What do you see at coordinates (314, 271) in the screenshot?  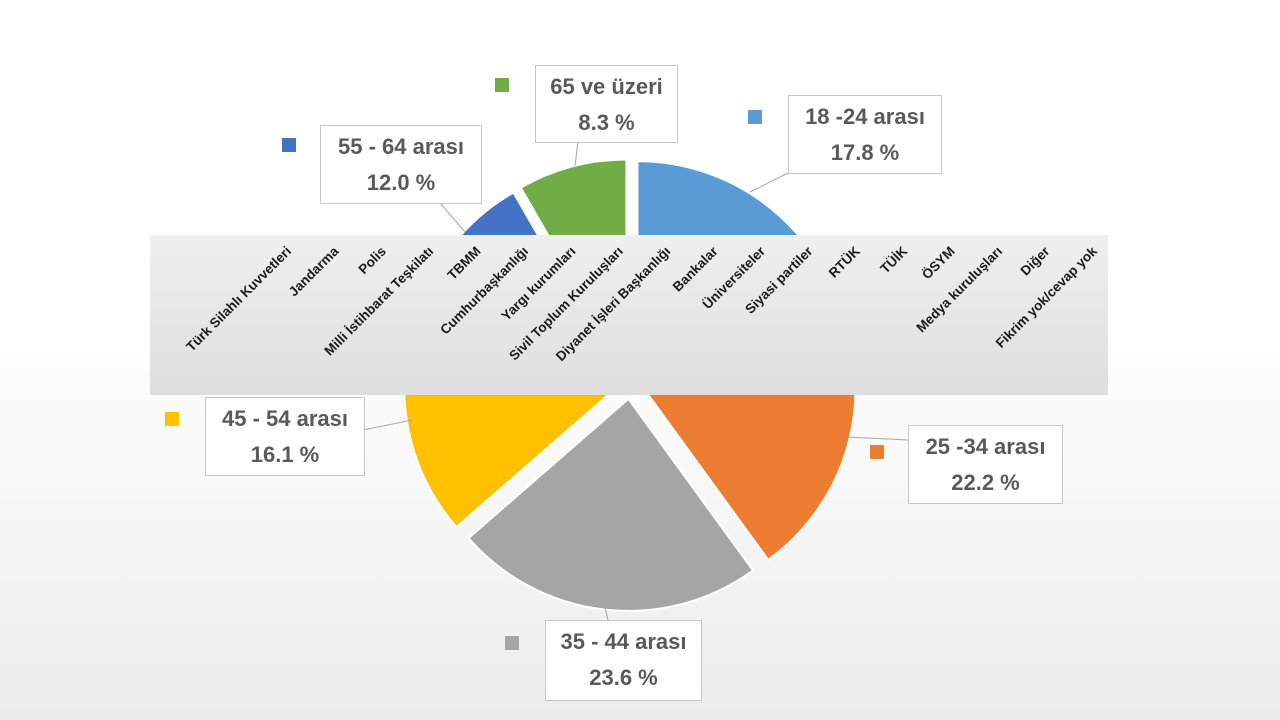 I see `category-label: Jandarma` at bounding box center [314, 271].